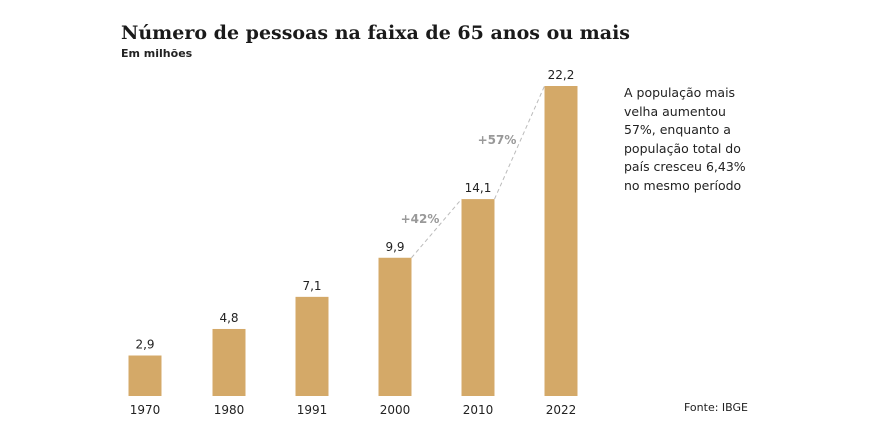  Describe the element at coordinates (312, 346) in the screenshot. I see `bar-1991` at that location.